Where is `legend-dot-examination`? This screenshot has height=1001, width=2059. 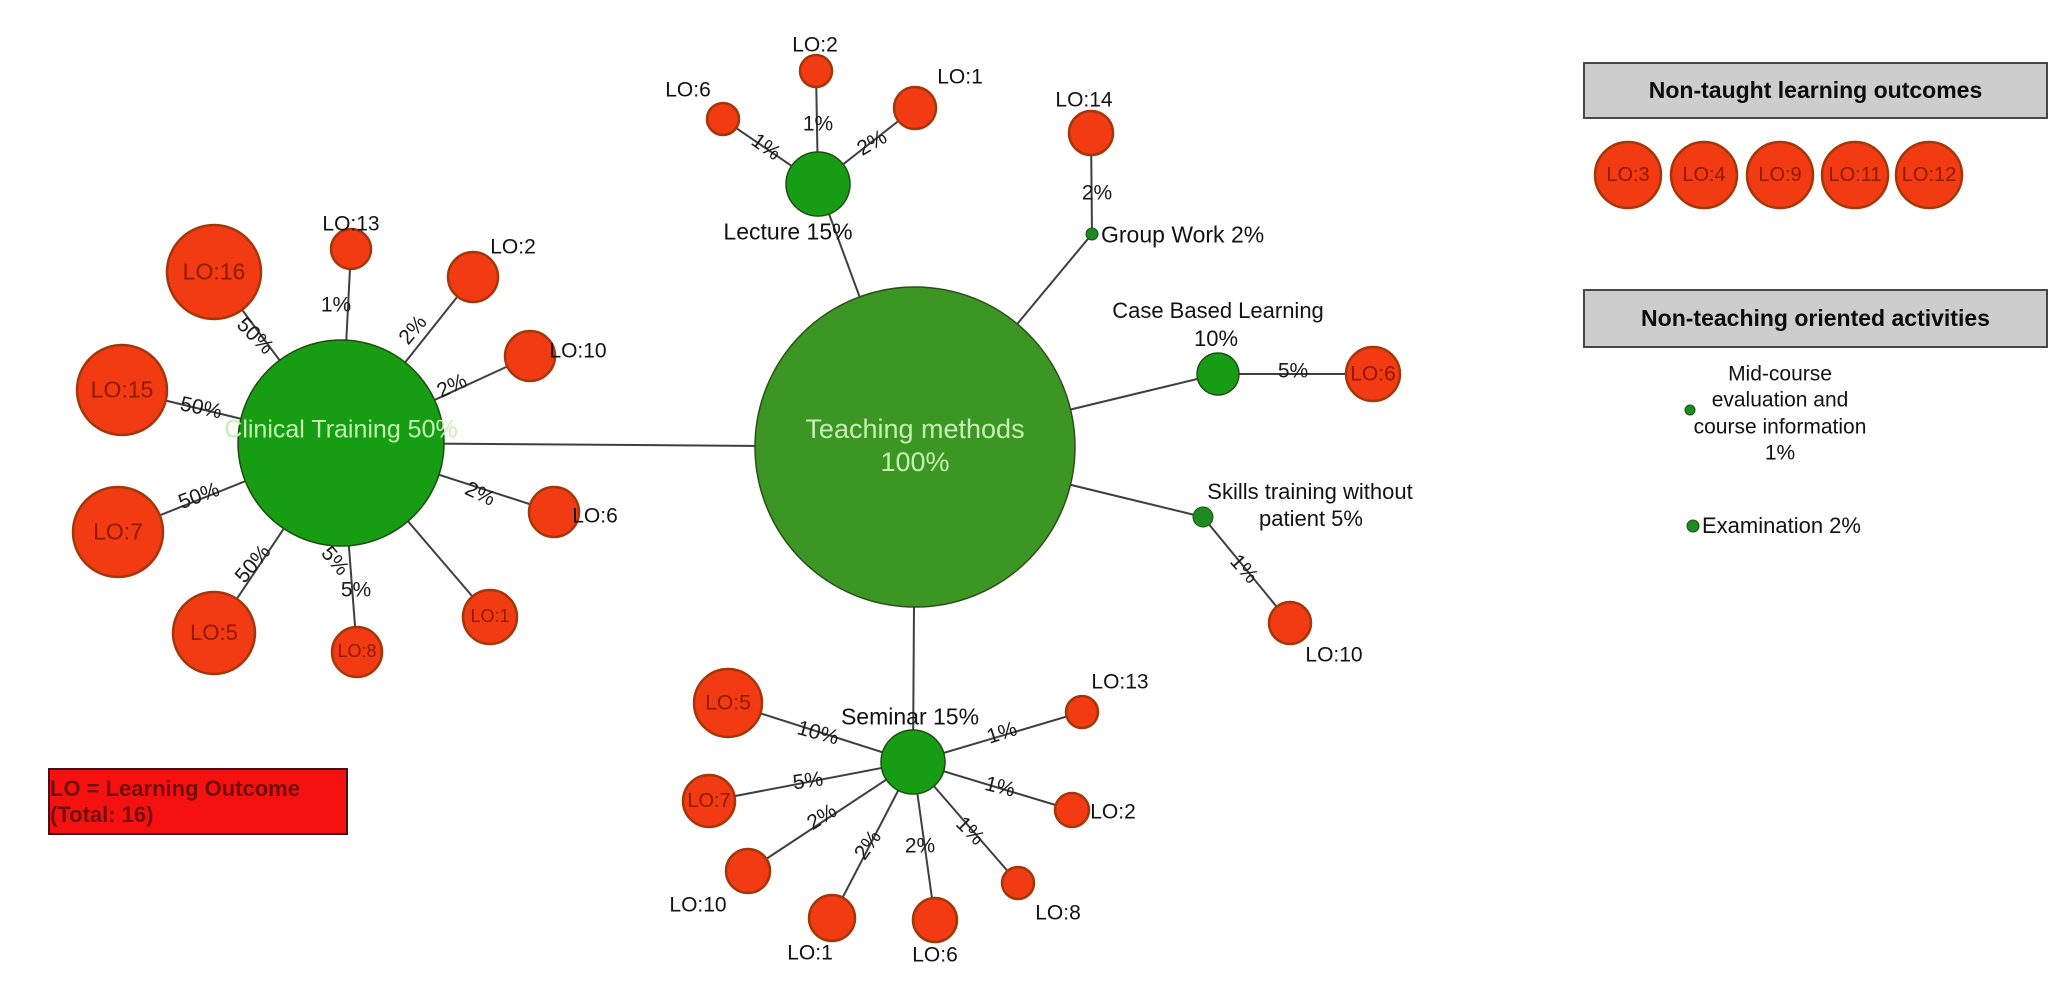 legend-dot-examination is located at coordinates (1693, 526).